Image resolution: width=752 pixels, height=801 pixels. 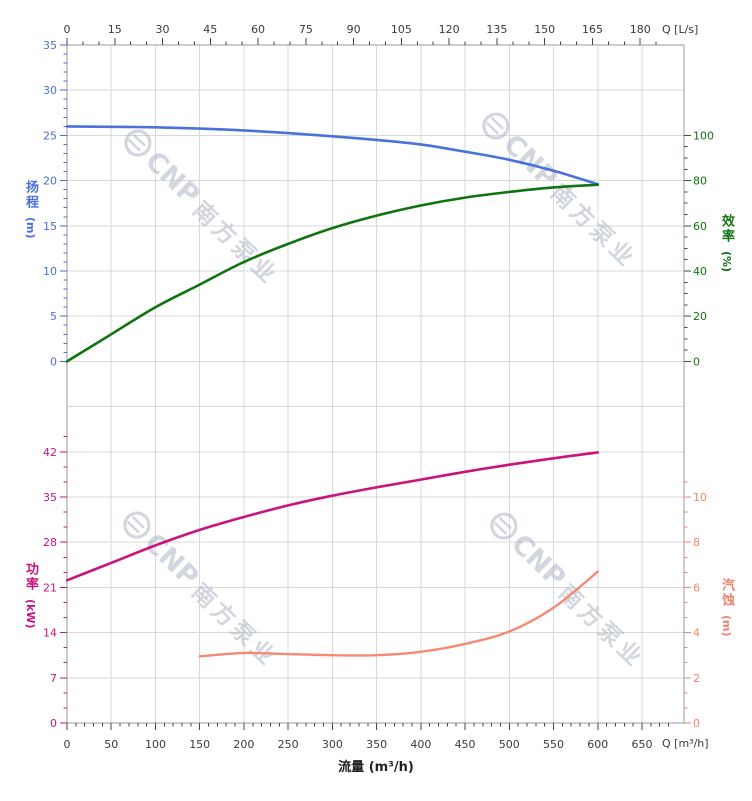 What do you see at coordinates (509, 744) in the screenshot?
I see `svg-text: 500` at bounding box center [509, 744].